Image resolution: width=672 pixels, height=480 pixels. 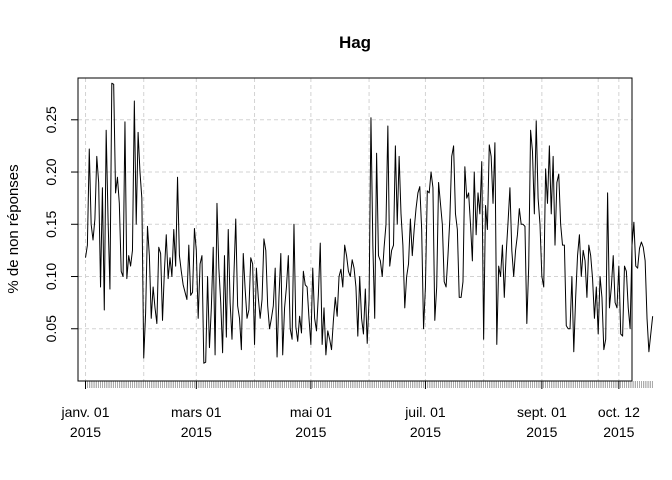 What do you see at coordinates (51, 223) in the screenshot?
I see `y-tick-label: 0.15` at bounding box center [51, 223].